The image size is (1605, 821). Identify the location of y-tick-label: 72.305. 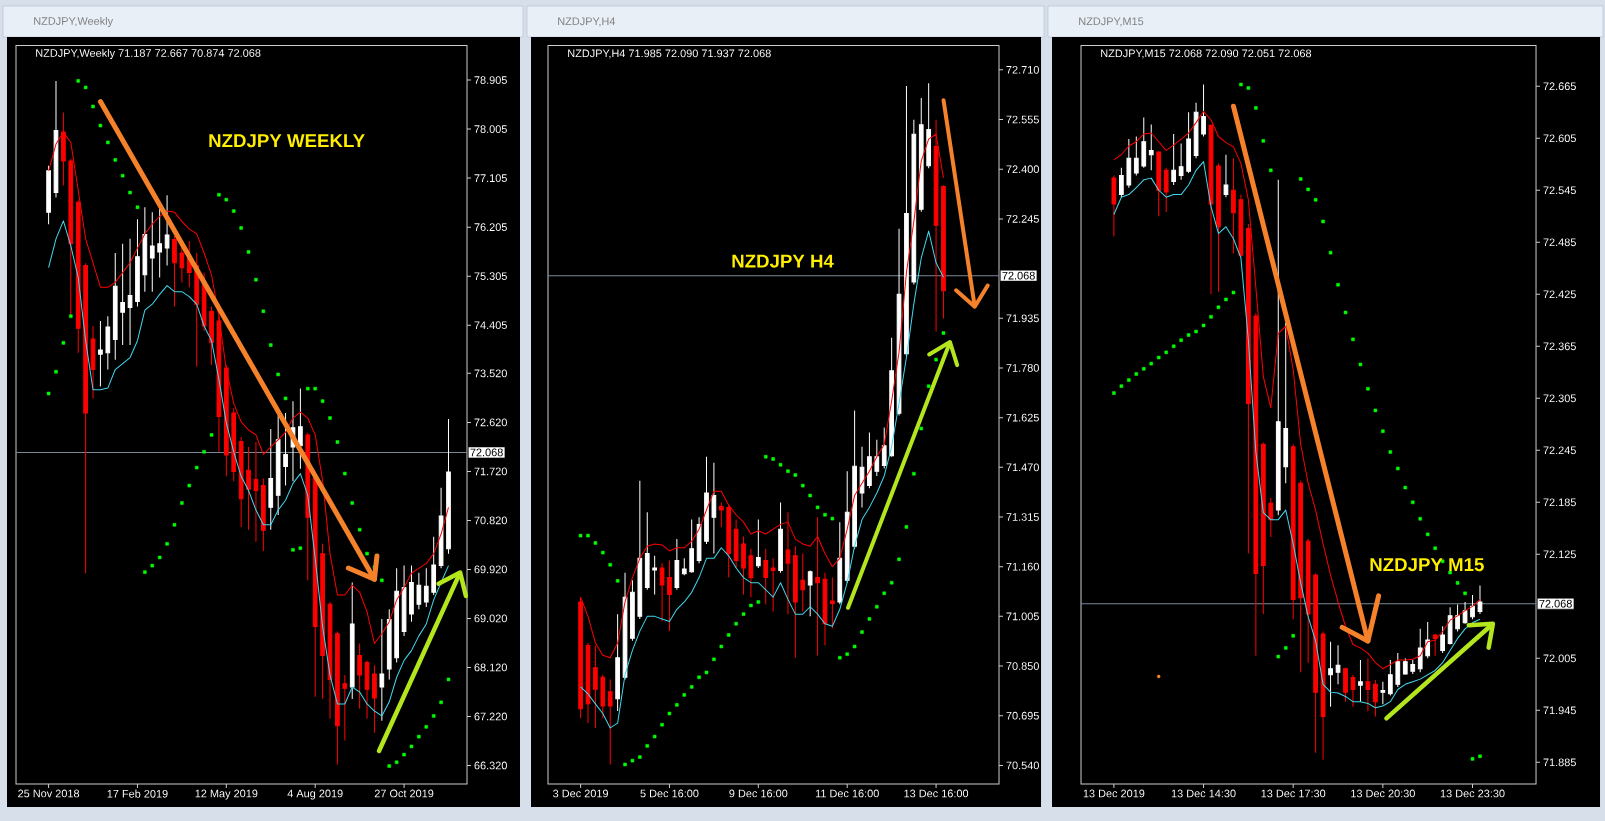
(1559, 398).